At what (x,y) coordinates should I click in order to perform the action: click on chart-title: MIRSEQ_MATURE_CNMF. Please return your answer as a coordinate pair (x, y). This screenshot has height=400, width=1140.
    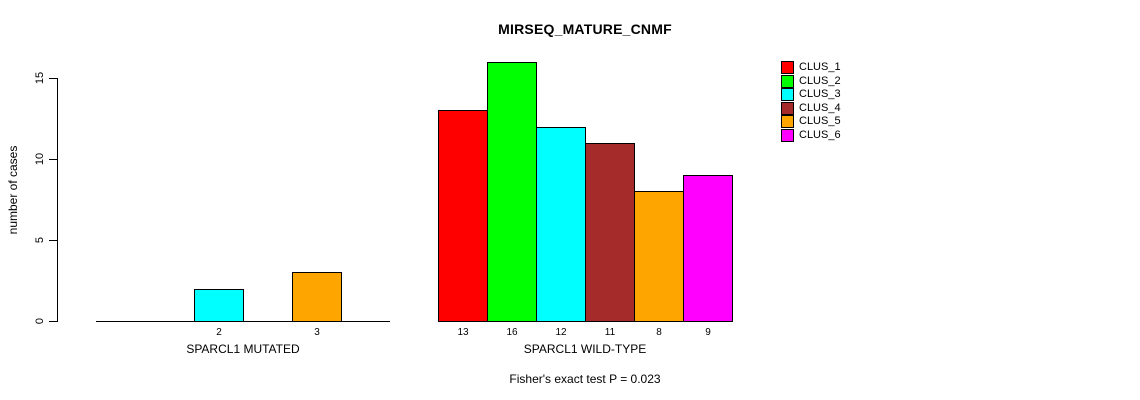
    Looking at the image, I should click on (585, 29).